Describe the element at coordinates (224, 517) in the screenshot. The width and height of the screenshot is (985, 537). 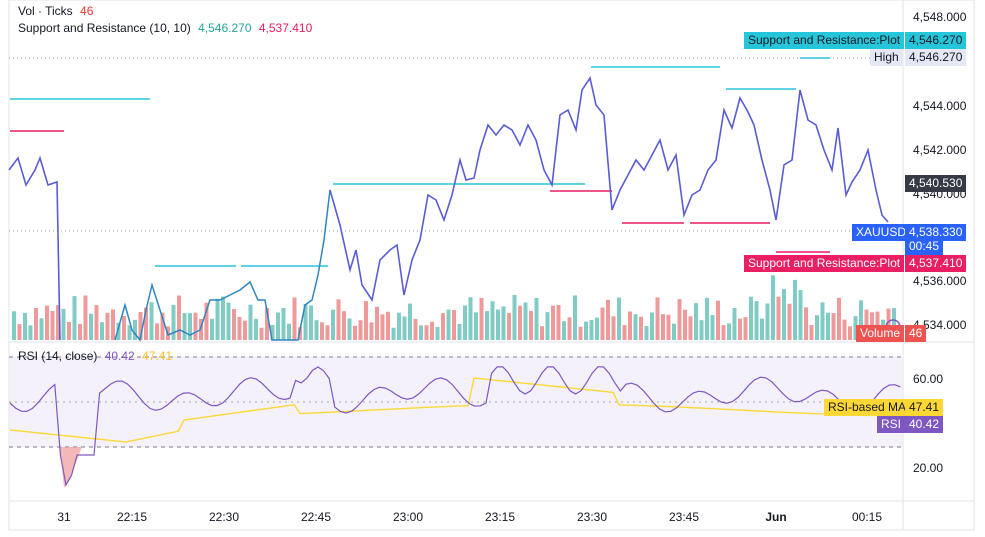
I see `time-tick: 22:30` at that location.